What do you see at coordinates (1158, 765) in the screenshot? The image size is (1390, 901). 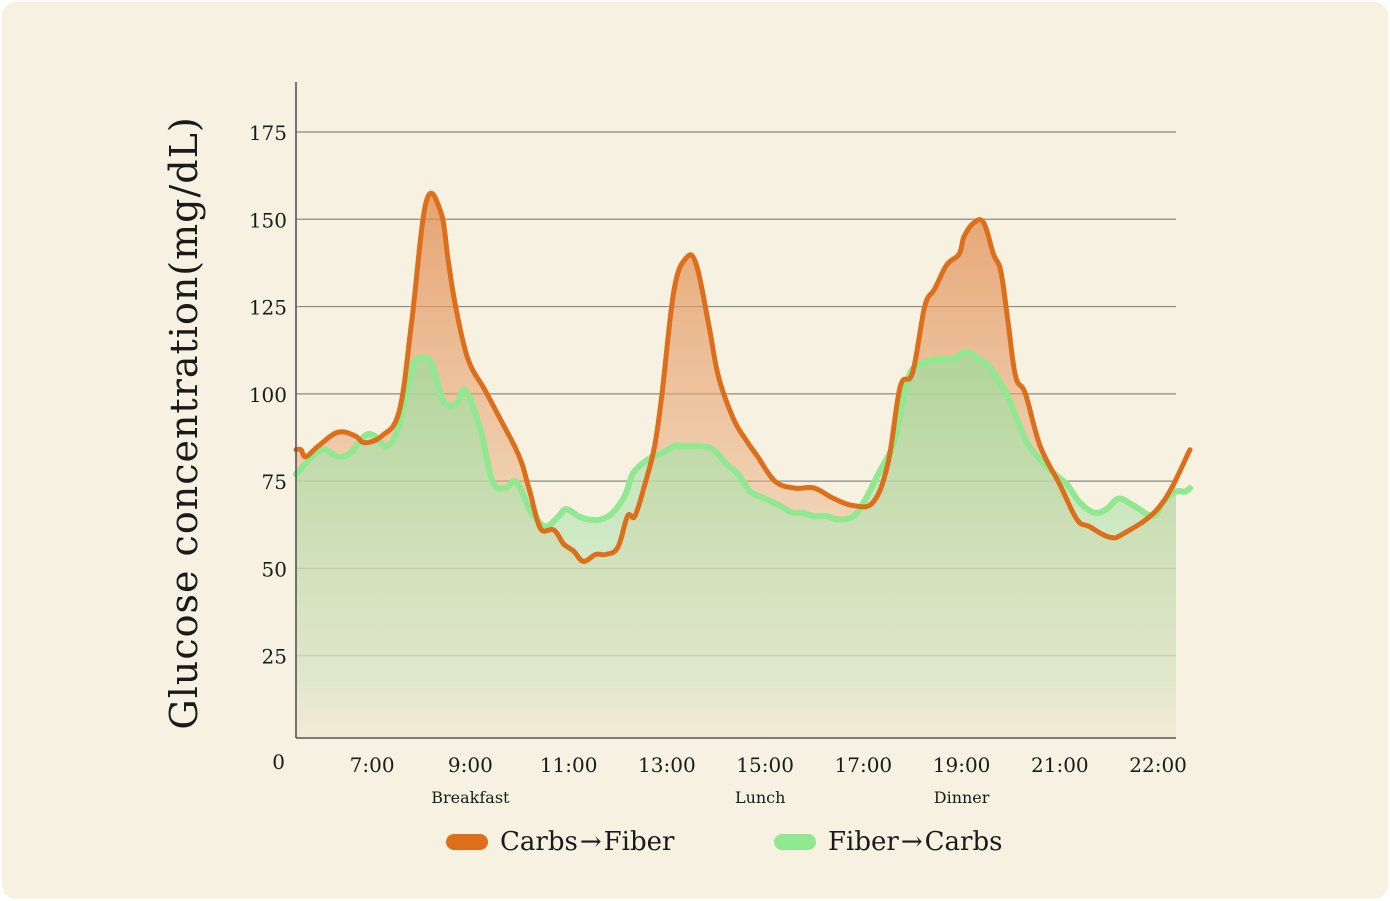 I see `x-tick-label: 22:00` at bounding box center [1158, 765].